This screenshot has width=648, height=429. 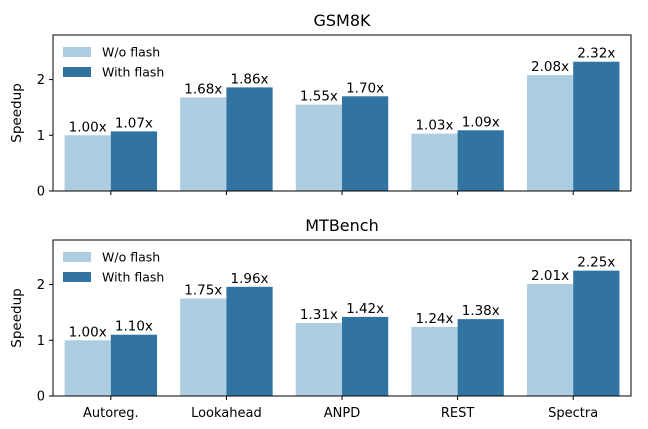 I want to click on data-label: 2.01x, so click(x=550, y=276).